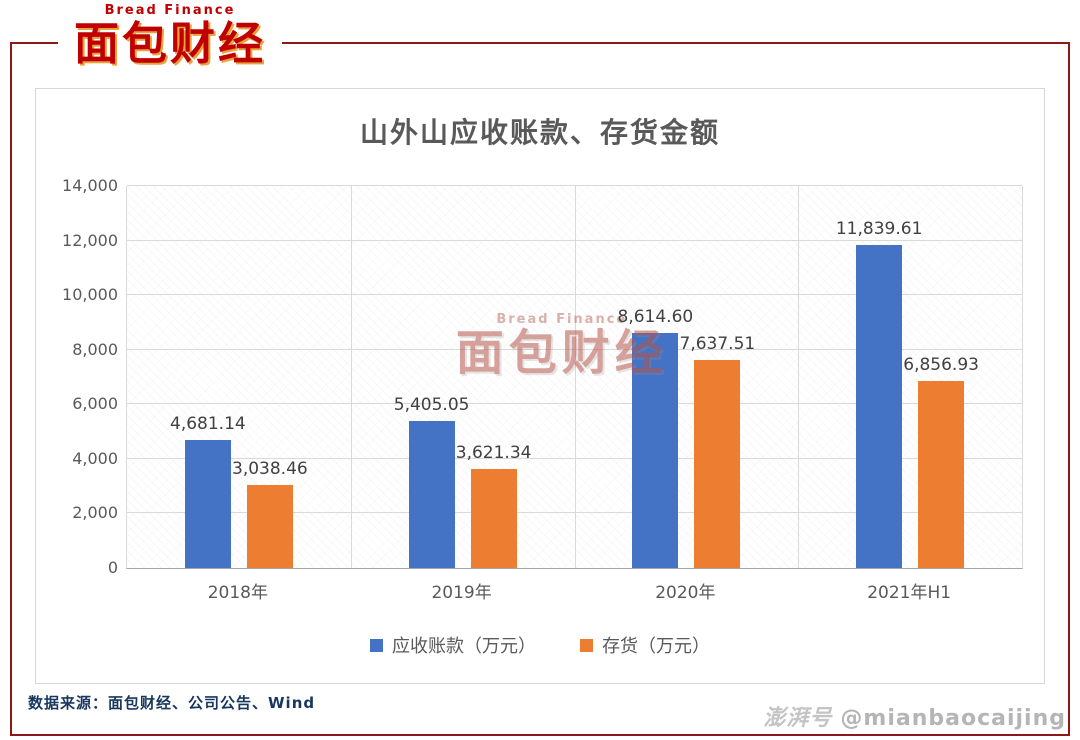 The width and height of the screenshot is (1080, 740). I want to click on legend-label: 存货（万元）, so click(656, 646).